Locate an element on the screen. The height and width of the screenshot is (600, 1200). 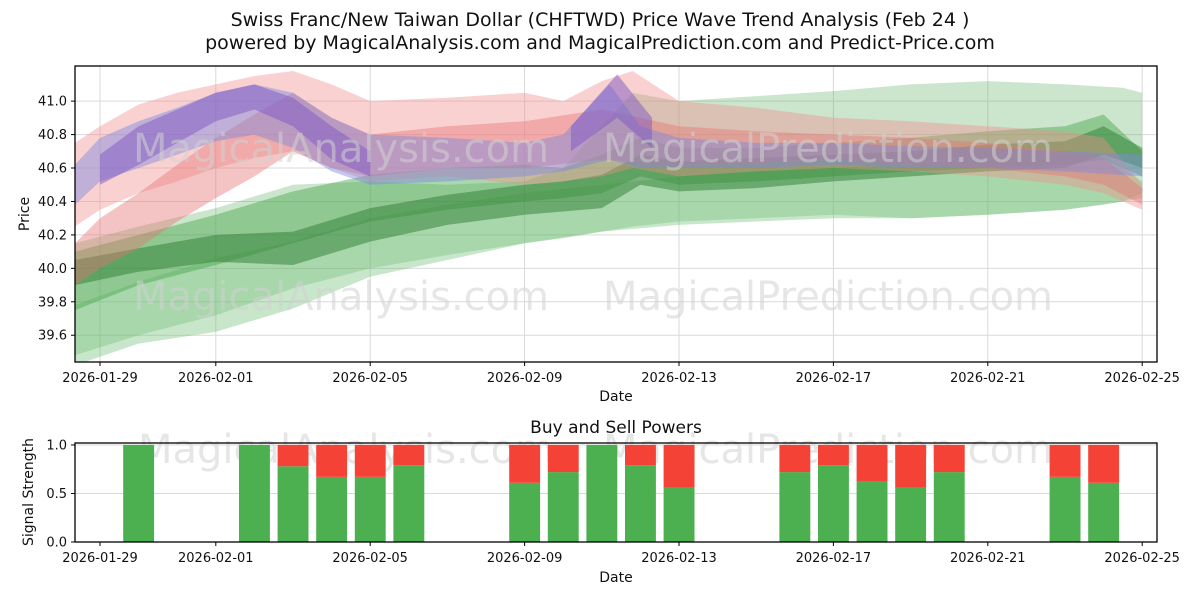
y-tick-label: 41.0 is located at coordinates (52, 102).